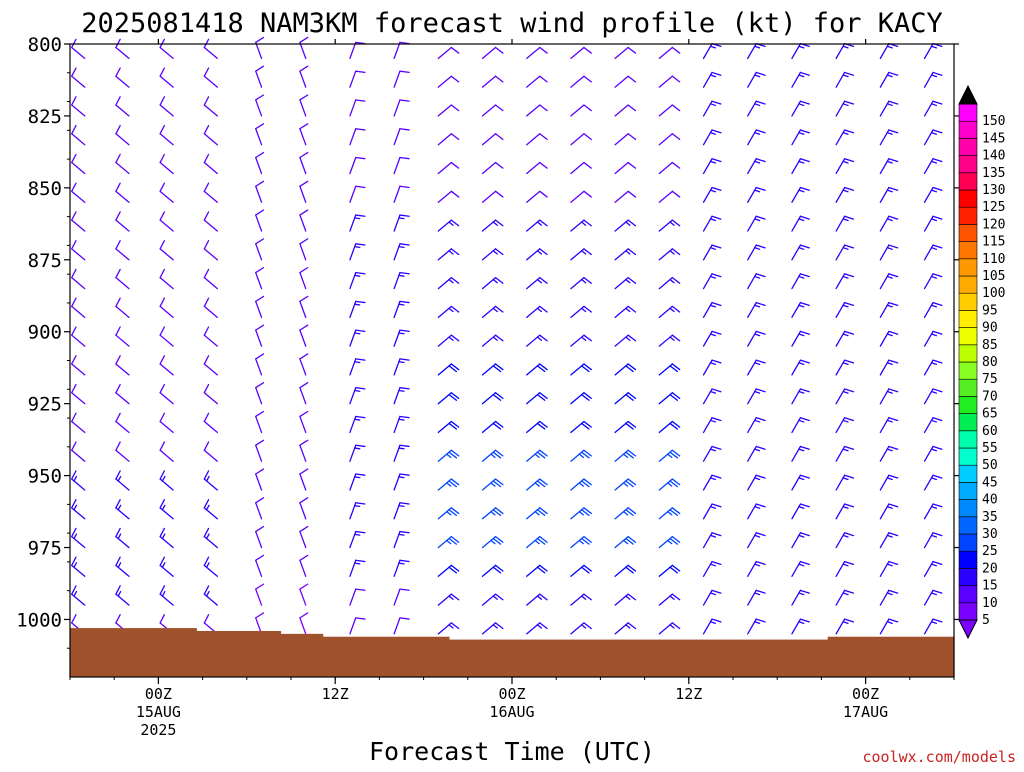  What do you see at coordinates (990, 568) in the screenshot?
I see `colorbar-label: 20` at bounding box center [990, 568].